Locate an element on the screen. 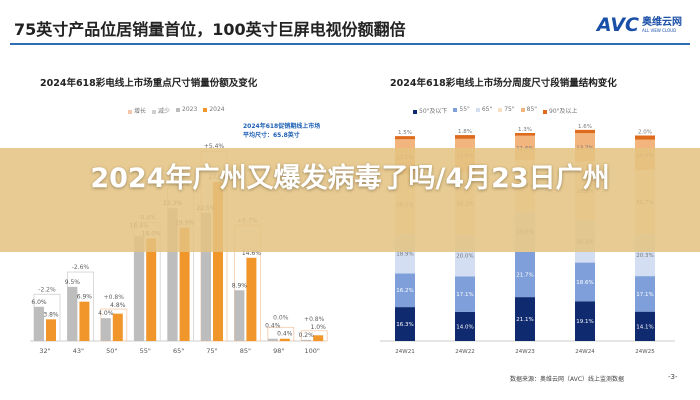 The width and height of the screenshot is (700, 400). logo-cn: 奥维云网 is located at coordinates (662, 22).